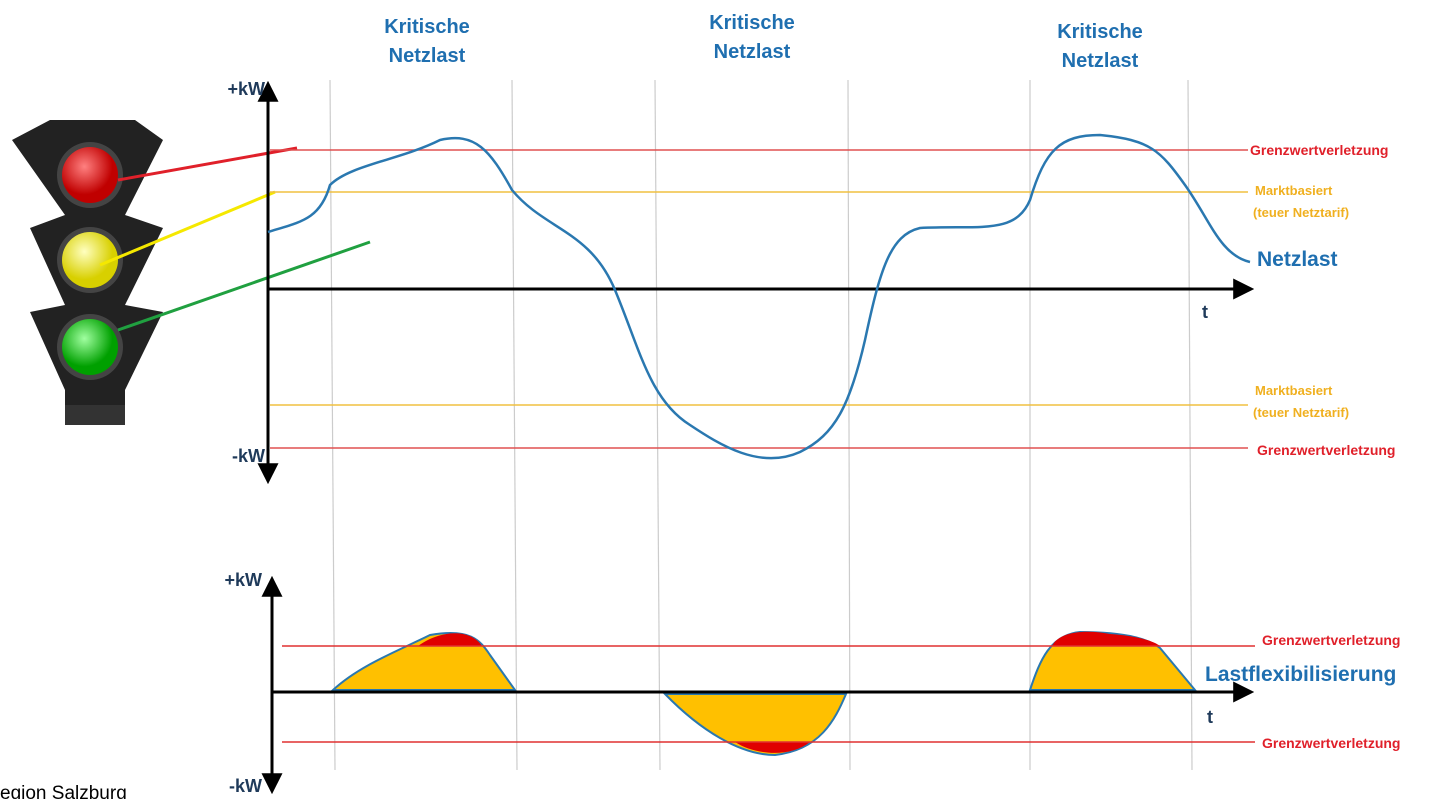 This screenshot has width=1443, height=799. Describe the element at coordinates (1300, 674) in the screenshot. I see `curve-label: Lastflexibilisierung` at that location.